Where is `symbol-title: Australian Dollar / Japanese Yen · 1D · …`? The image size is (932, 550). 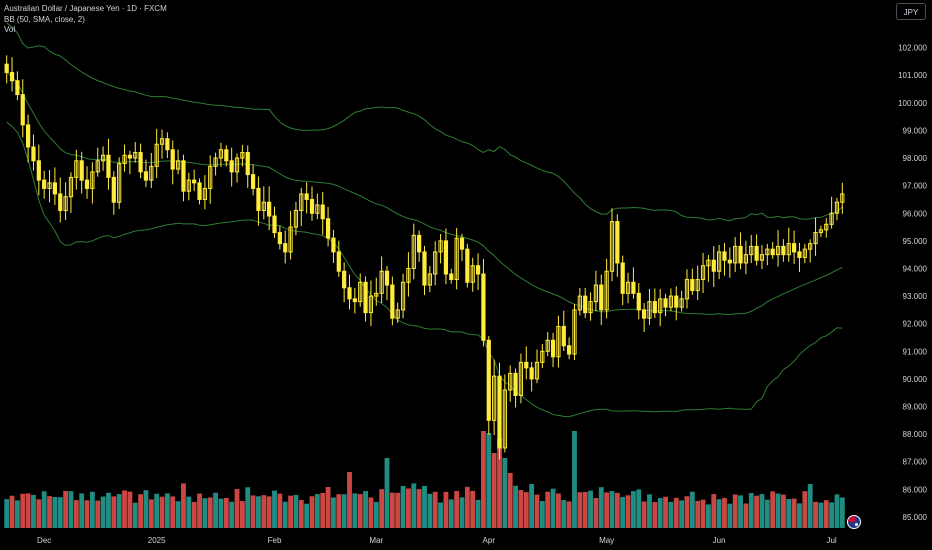 symbol-title: Australian Dollar / Japanese Yen · 1D · … is located at coordinates (85, 8).